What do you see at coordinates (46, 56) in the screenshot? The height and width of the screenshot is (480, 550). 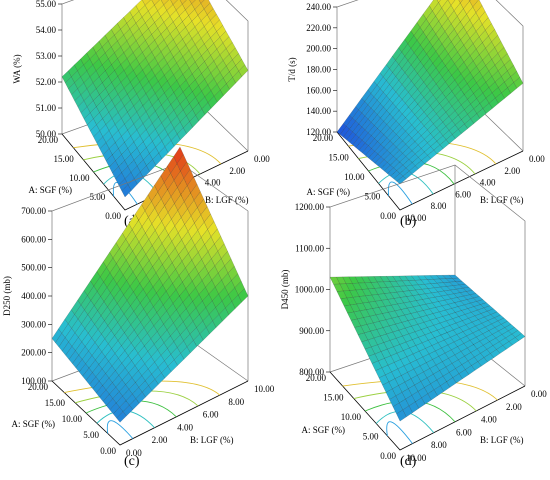 I see `z-tick-label: 53.00` at bounding box center [46, 56].